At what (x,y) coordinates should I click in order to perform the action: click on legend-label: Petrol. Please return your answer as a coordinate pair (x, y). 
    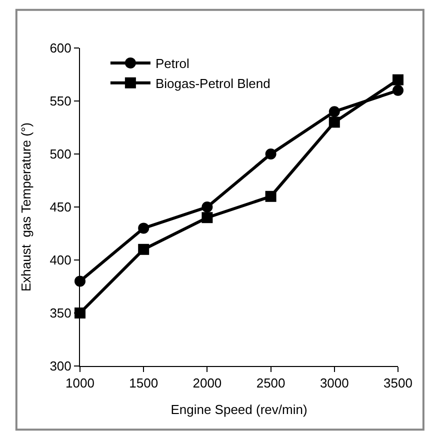
    Looking at the image, I should click on (172, 64).